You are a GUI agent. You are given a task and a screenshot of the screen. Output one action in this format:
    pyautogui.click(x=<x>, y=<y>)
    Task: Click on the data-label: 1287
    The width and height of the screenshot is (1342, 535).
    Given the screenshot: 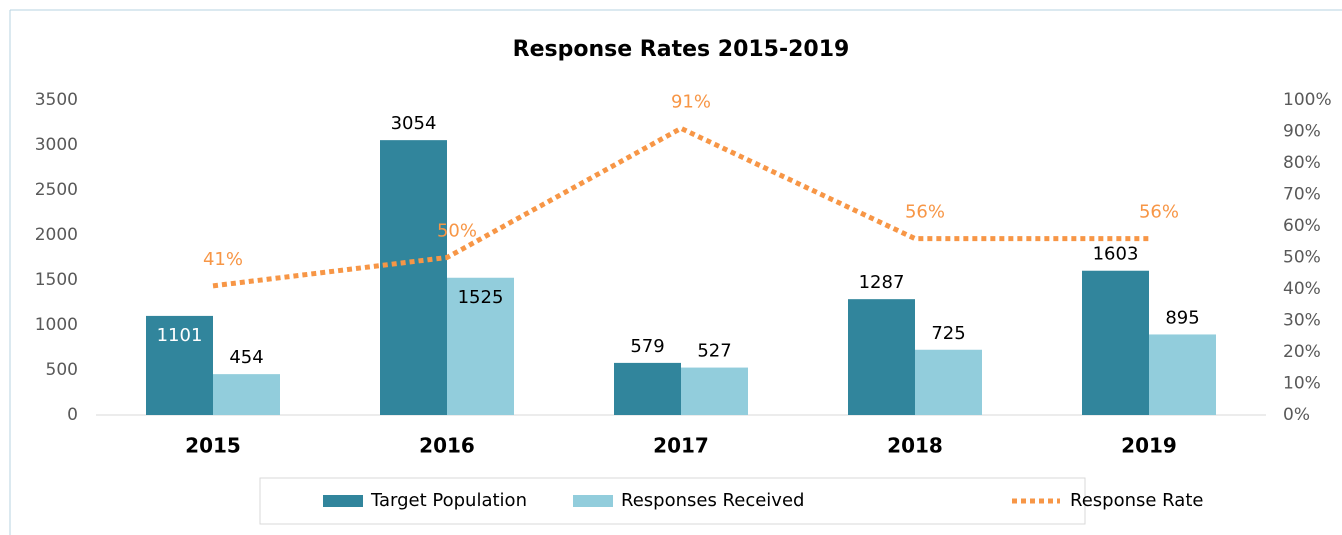 What is the action you would take?
    pyautogui.click(x=882, y=282)
    